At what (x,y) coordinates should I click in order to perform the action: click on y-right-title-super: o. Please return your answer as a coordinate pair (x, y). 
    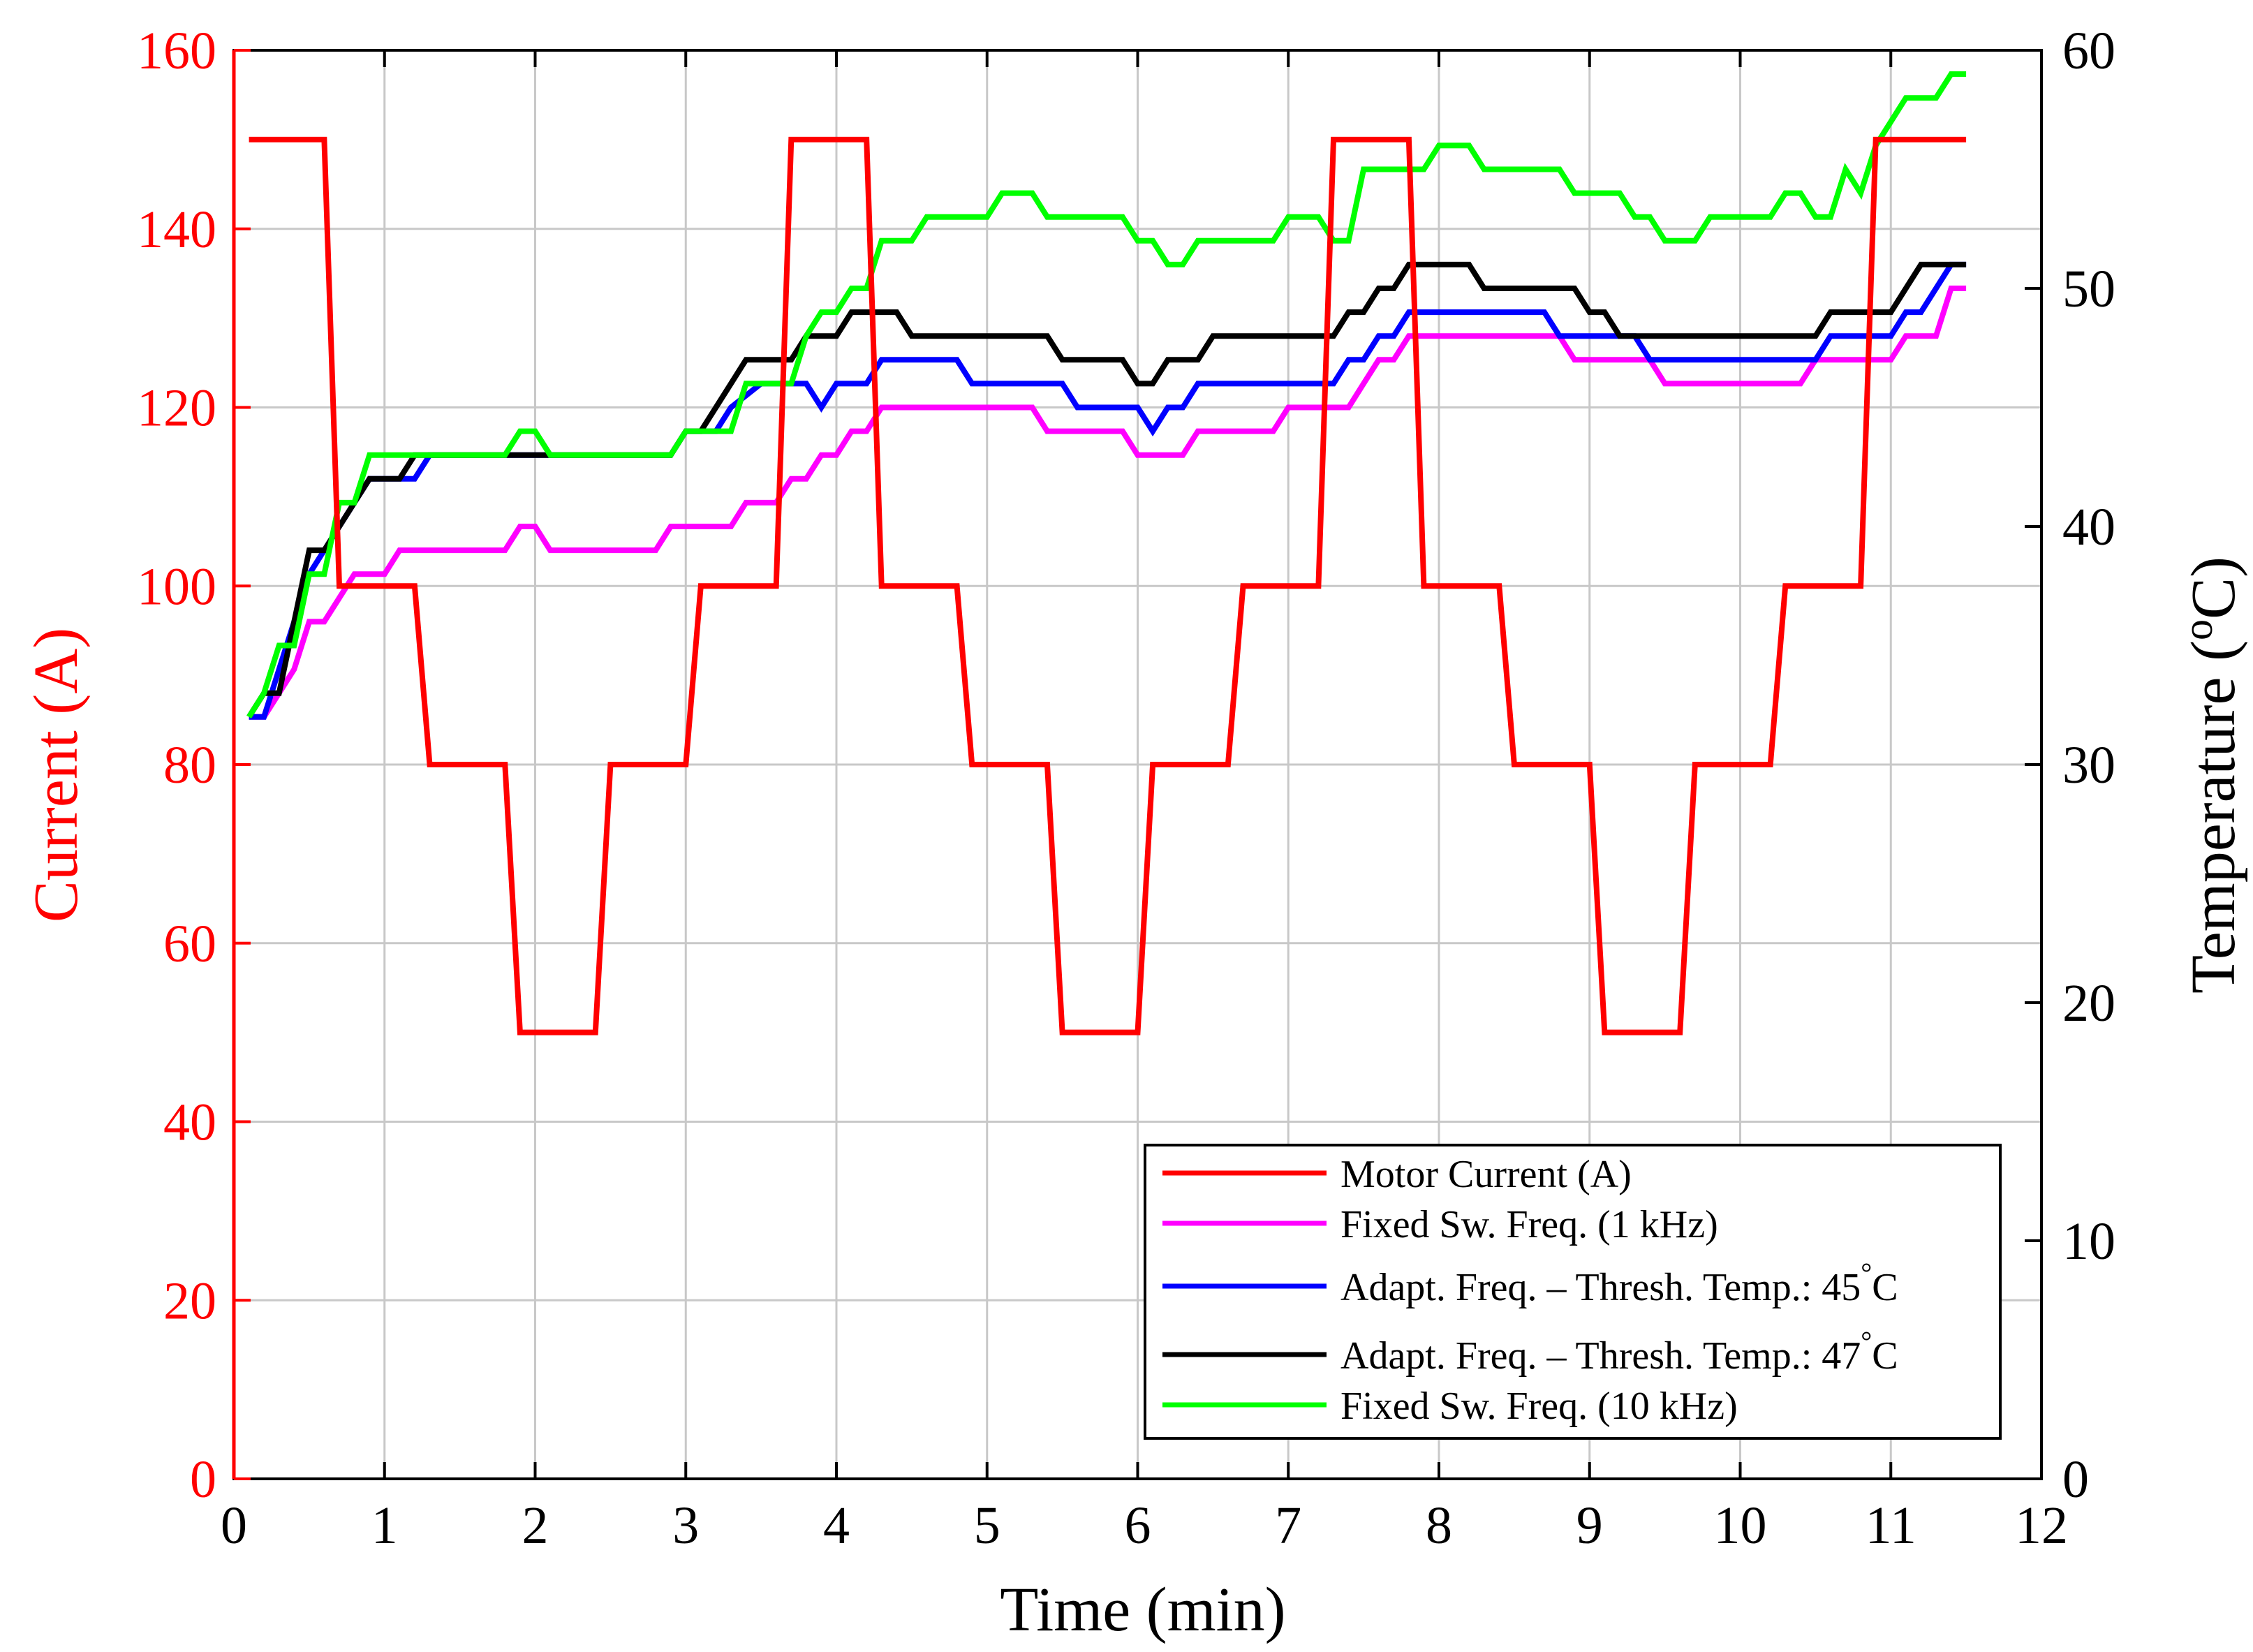
    Looking at the image, I should click on (2198, 629).